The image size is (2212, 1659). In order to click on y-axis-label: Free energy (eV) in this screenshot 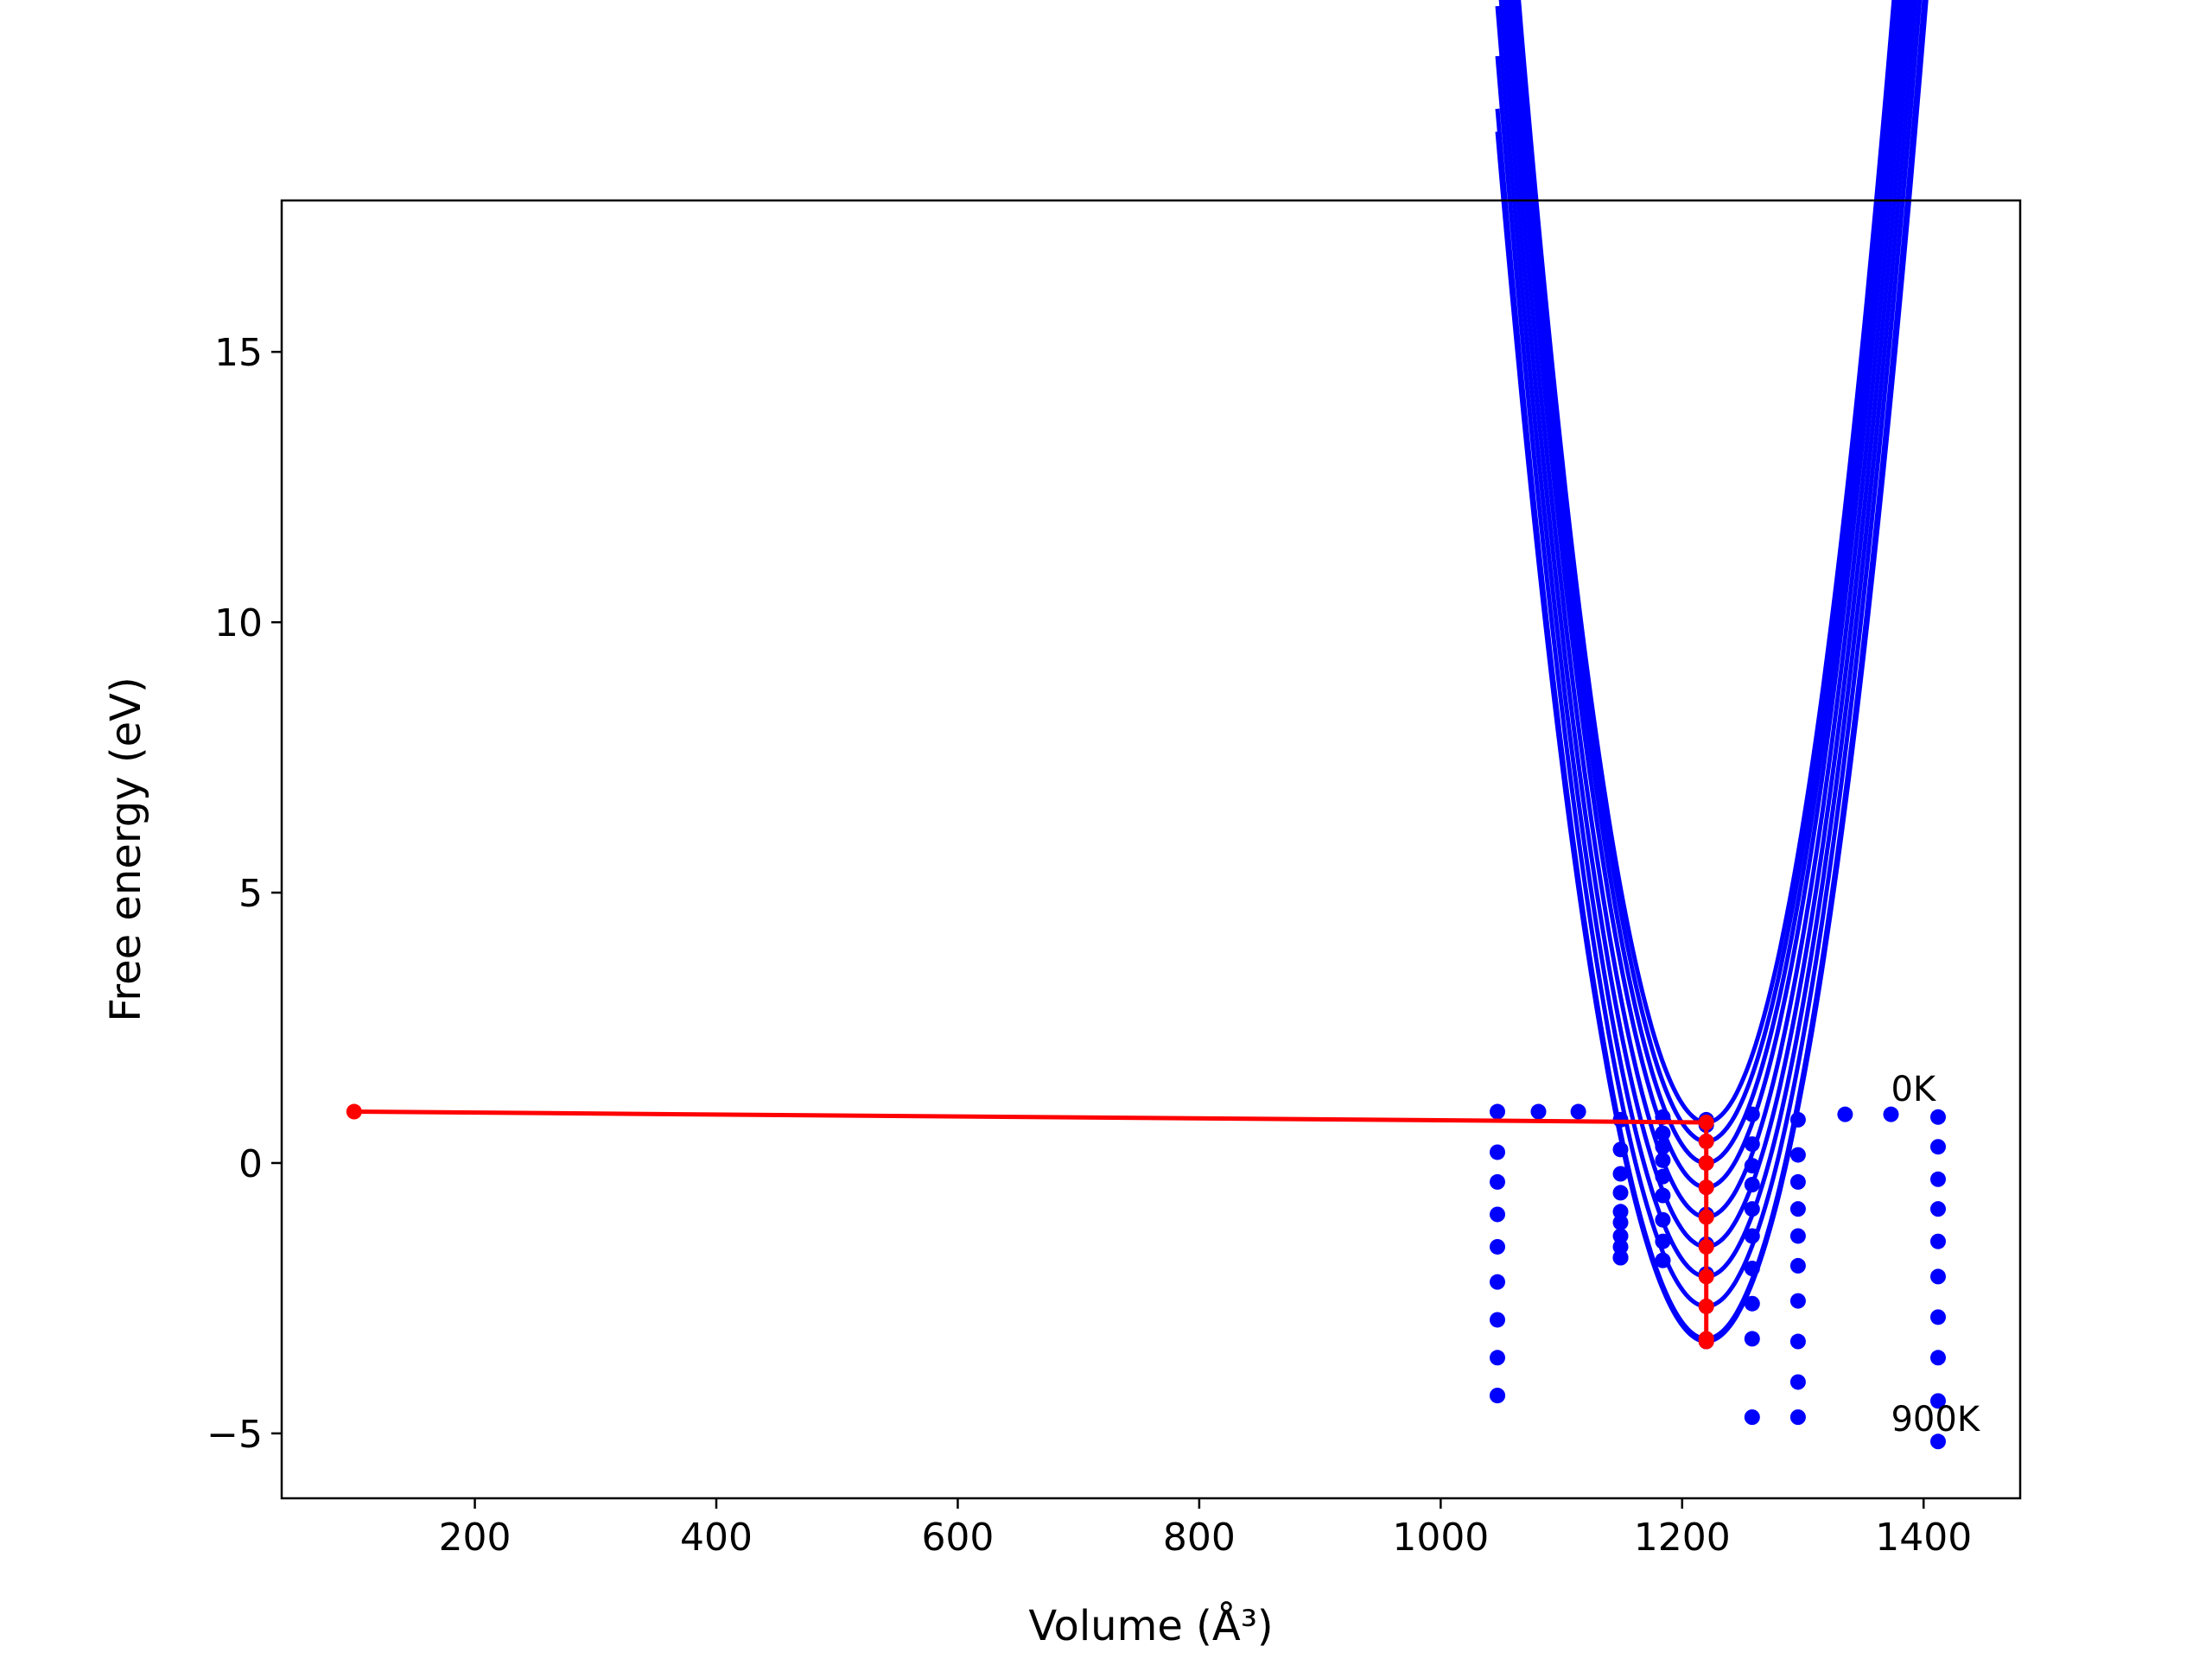, I will do `click(126, 849)`.